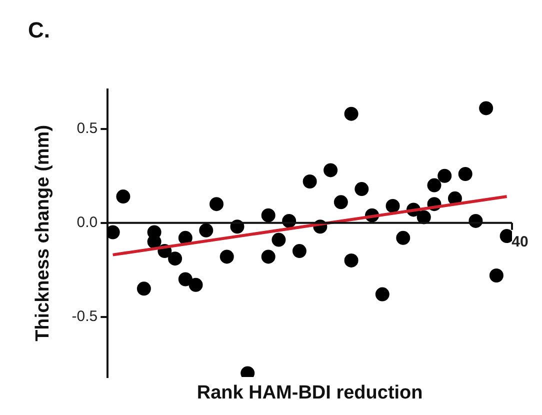 The image size is (542, 415). I want to click on x-axis-title: Rank HAM-BDI reduction, so click(309, 393).